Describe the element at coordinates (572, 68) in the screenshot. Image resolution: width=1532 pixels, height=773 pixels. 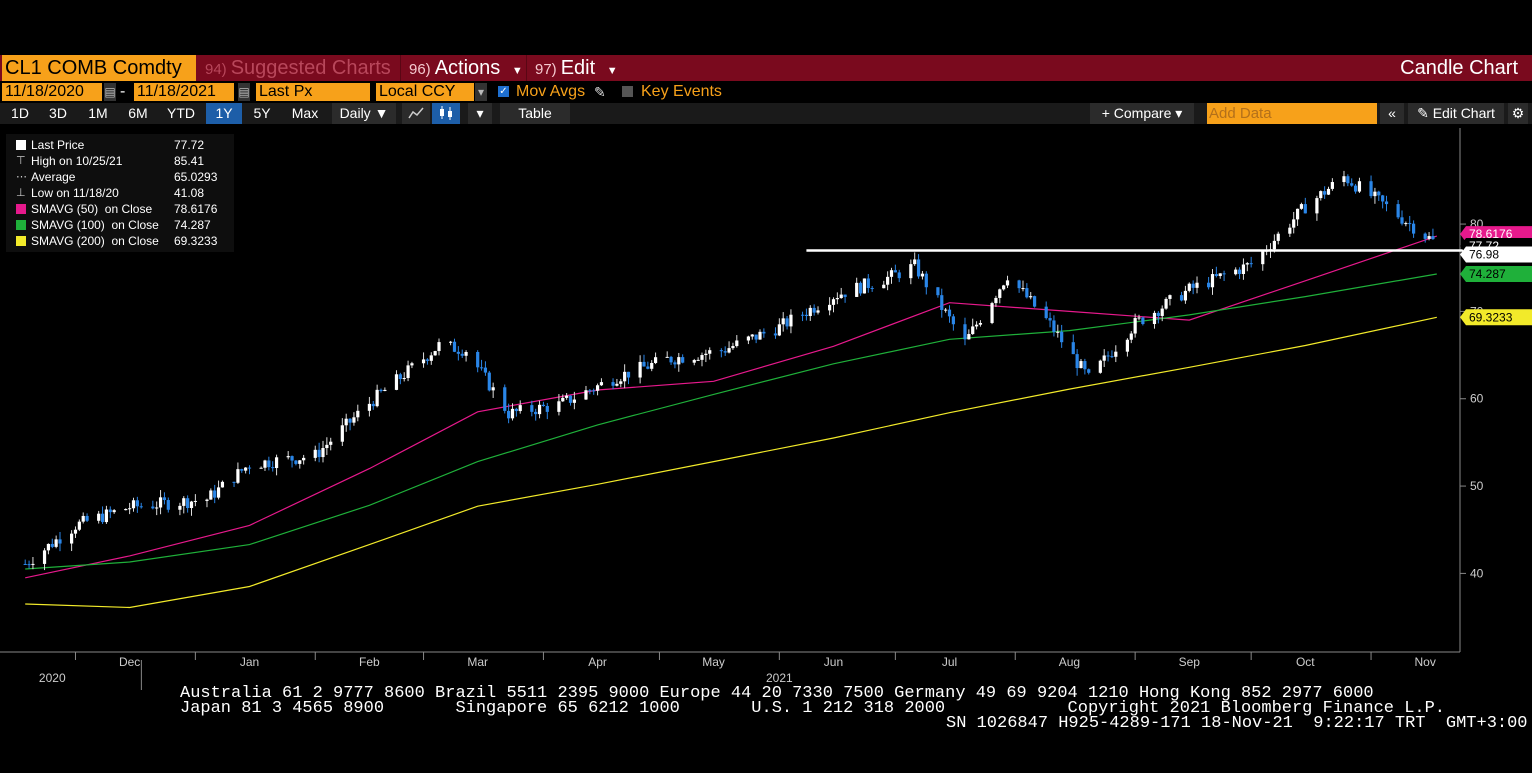
I see `edit-menu-button: 97) Edit ▼` at that location.